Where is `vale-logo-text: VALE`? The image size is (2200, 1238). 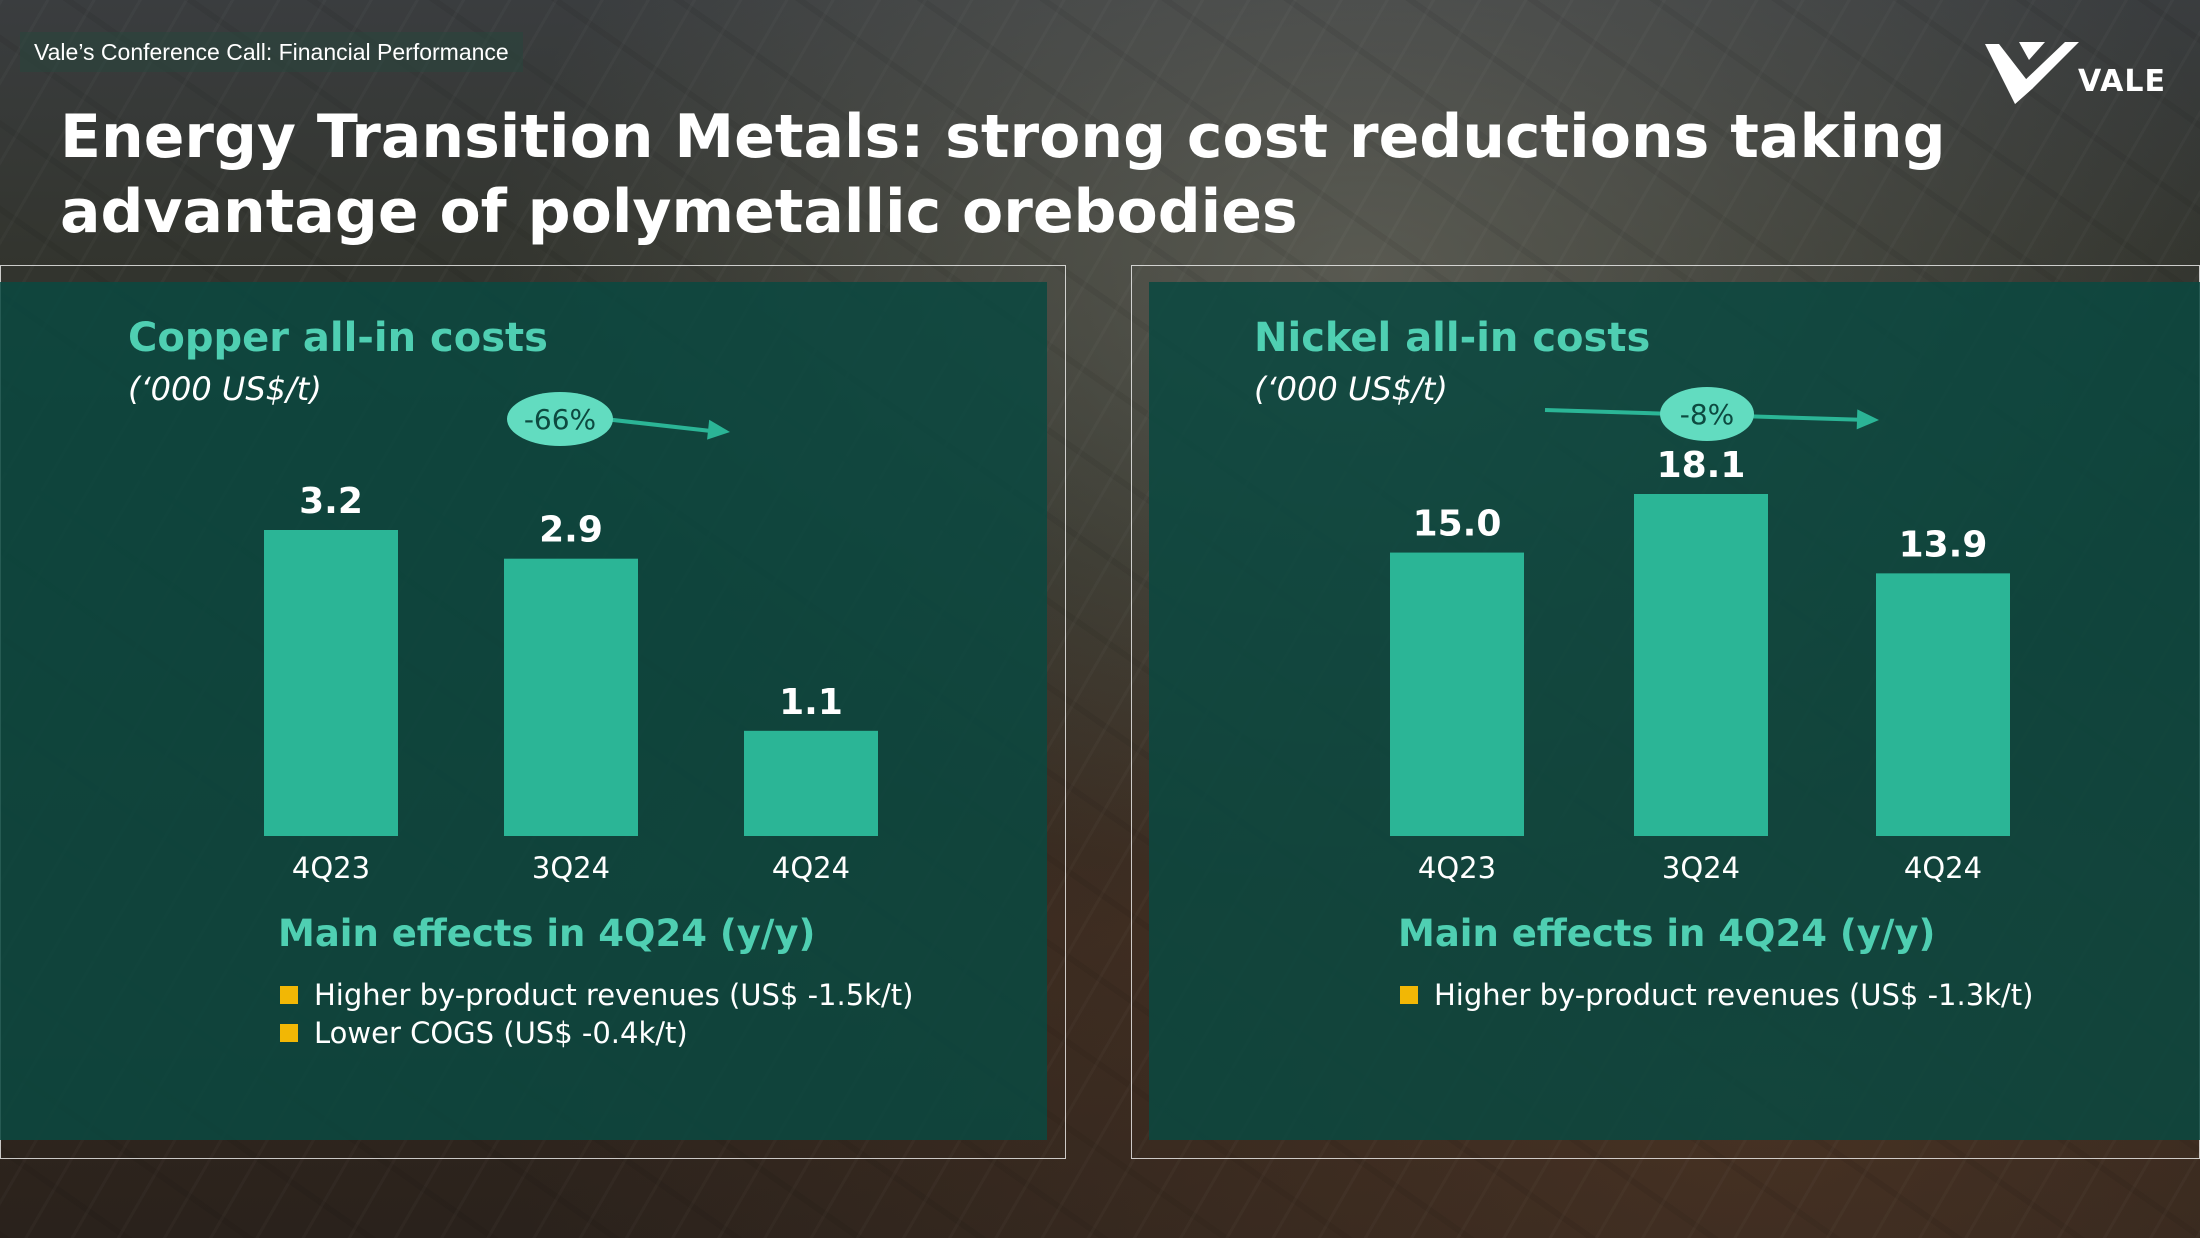 vale-logo-text: VALE is located at coordinates (2122, 81).